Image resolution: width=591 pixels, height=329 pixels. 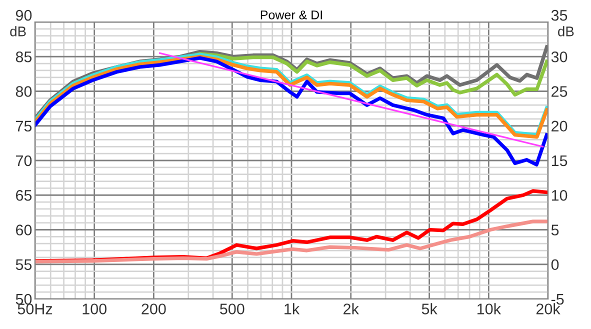 What do you see at coordinates (489, 308) in the screenshot?
I see `x-tick-label: 10k` at bounding box center [489, 308].